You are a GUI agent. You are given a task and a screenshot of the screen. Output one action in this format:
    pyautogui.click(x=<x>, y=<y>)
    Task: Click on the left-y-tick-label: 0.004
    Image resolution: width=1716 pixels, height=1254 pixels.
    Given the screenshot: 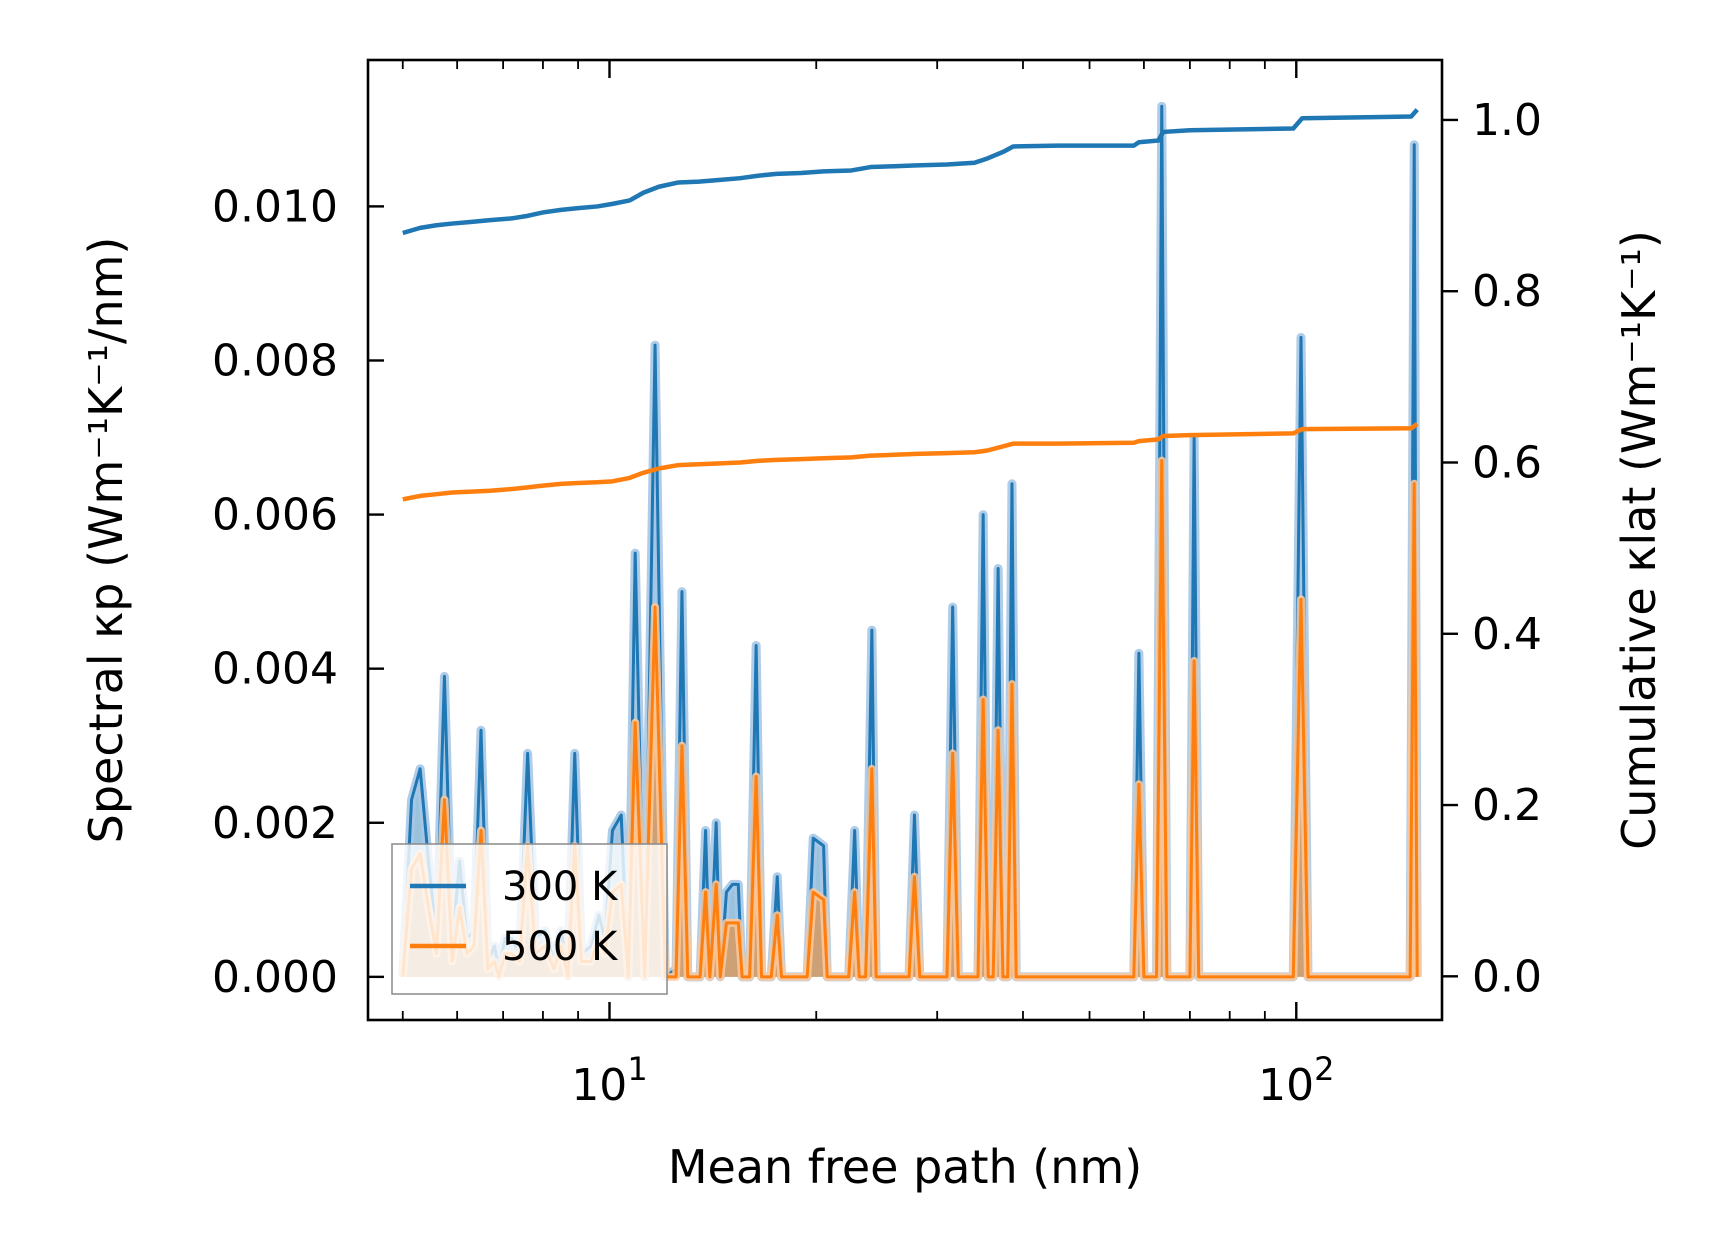 What is the action you would take?
    pyautogui.click(x=275, y=669)
    